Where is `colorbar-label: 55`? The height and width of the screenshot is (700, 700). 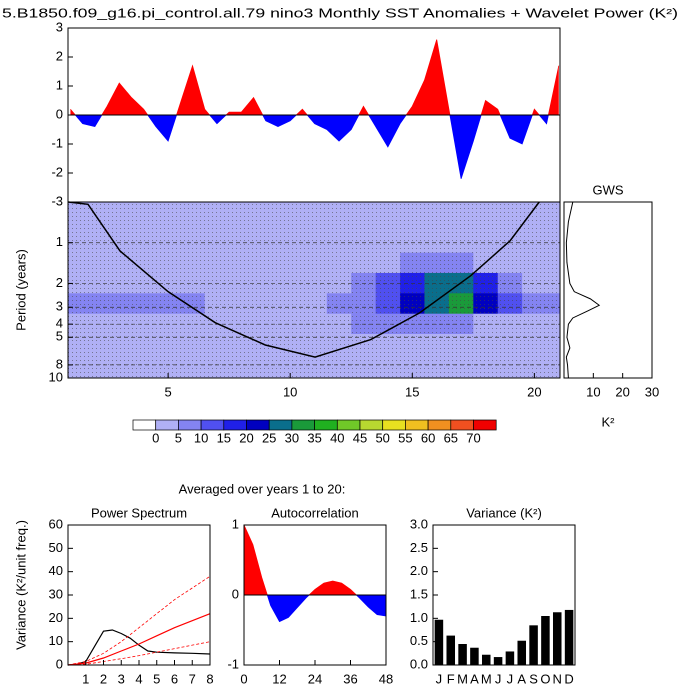 colorbar-label: 55 is located at coordinates (405, 437).